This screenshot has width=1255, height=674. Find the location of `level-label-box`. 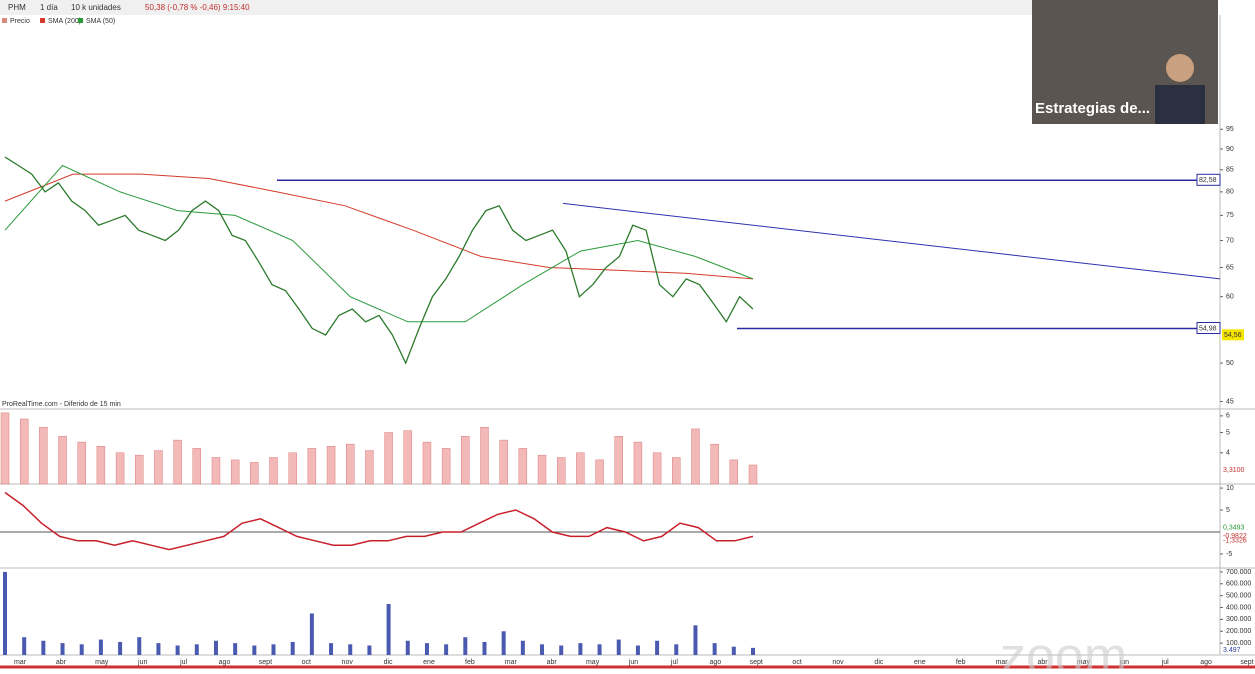

level-label-box is located at coordinates (1208, 327).